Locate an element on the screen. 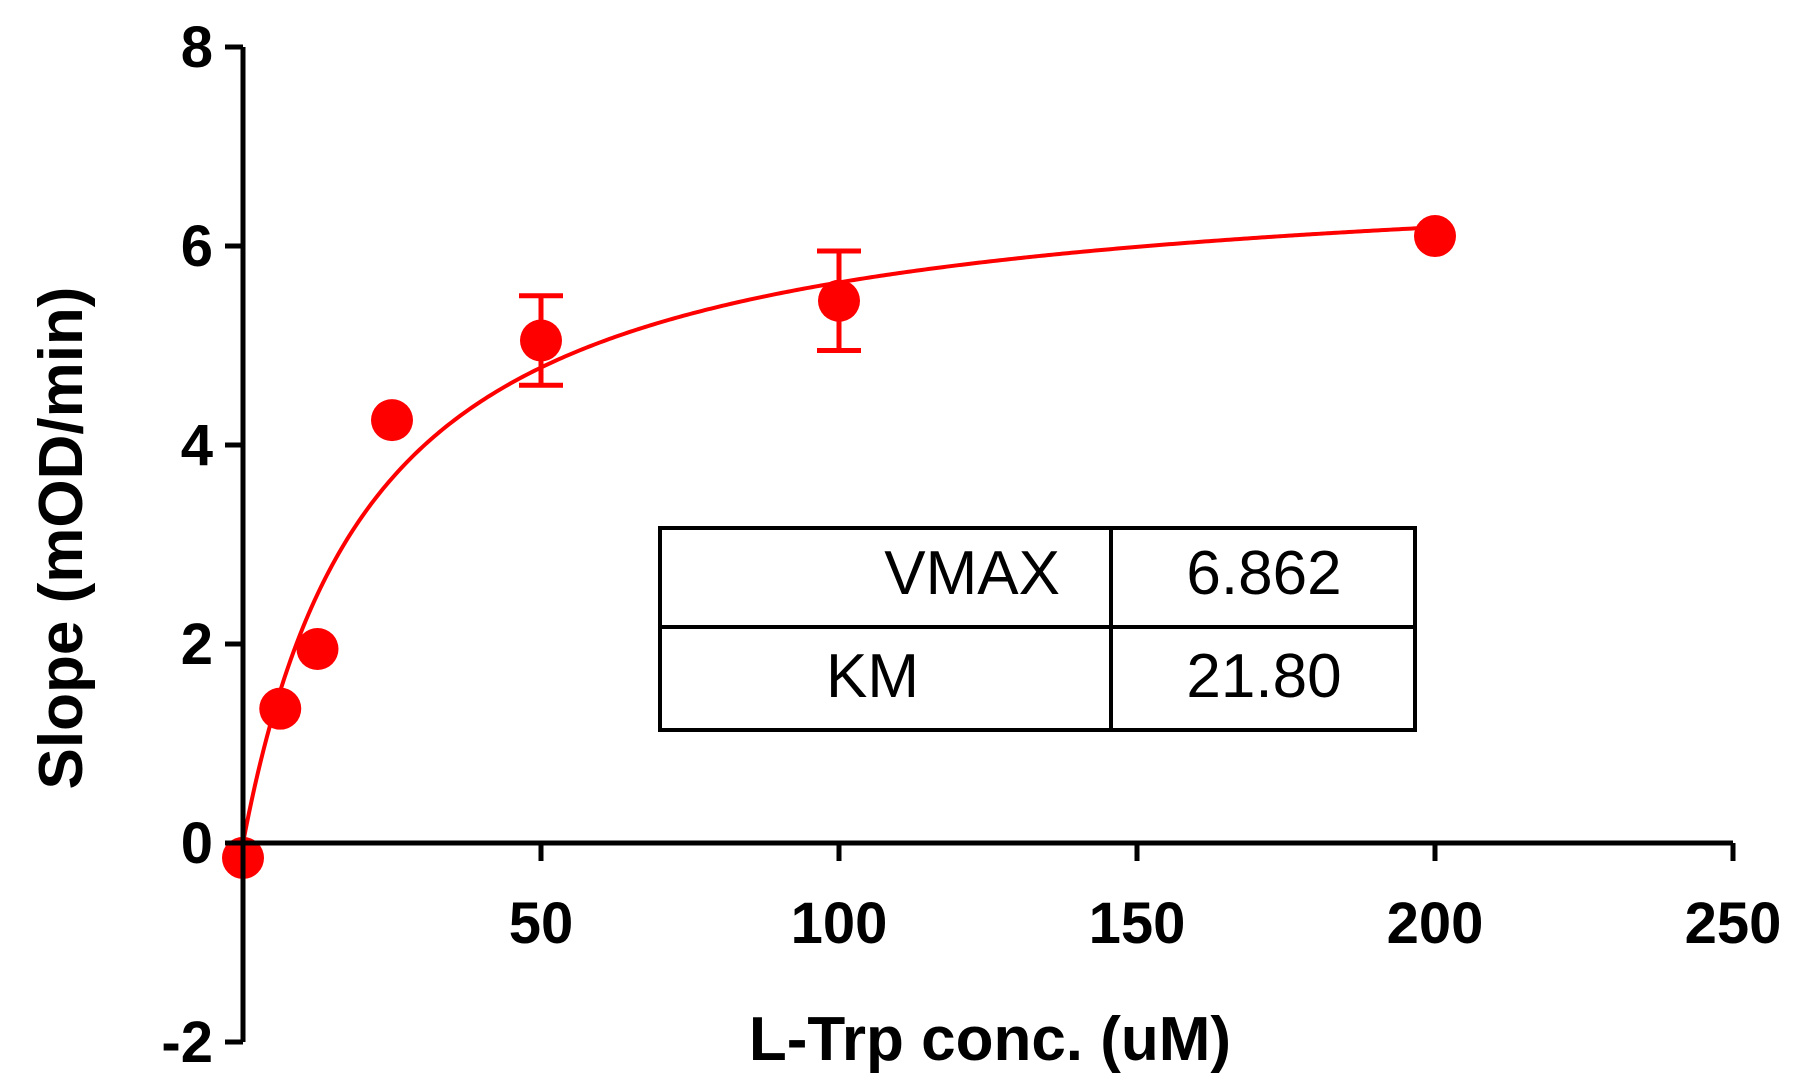 The width and height of the screenshot is (1800, 1088). y-ticks: -2 0 2 4 6 8 is located at coordinates (202, 545).